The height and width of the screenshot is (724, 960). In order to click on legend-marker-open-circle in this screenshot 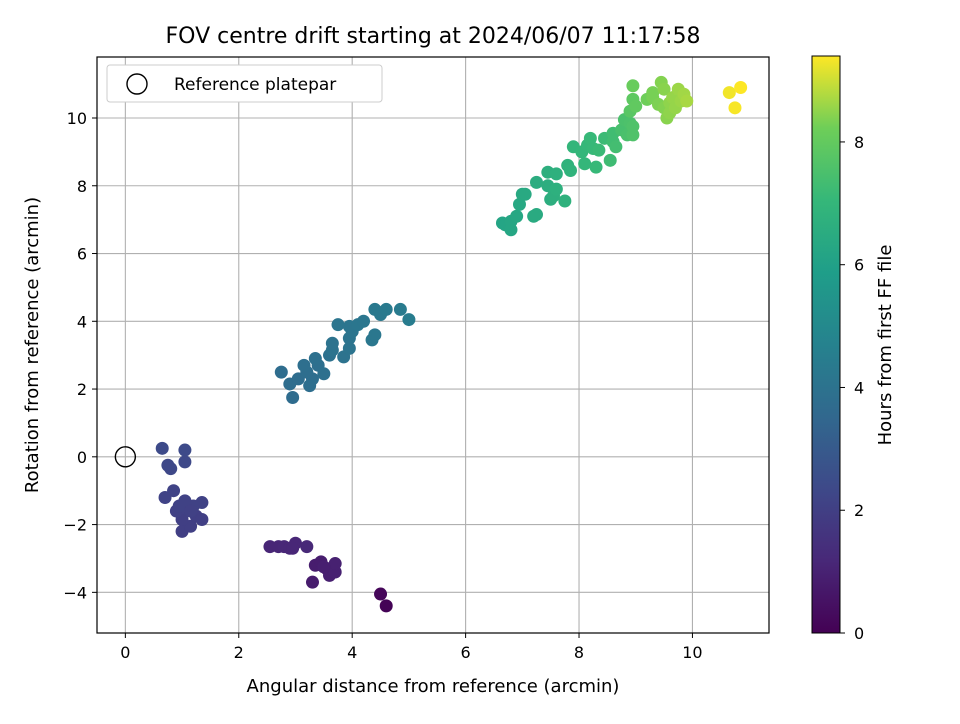, I will do `click(137, 84)`.